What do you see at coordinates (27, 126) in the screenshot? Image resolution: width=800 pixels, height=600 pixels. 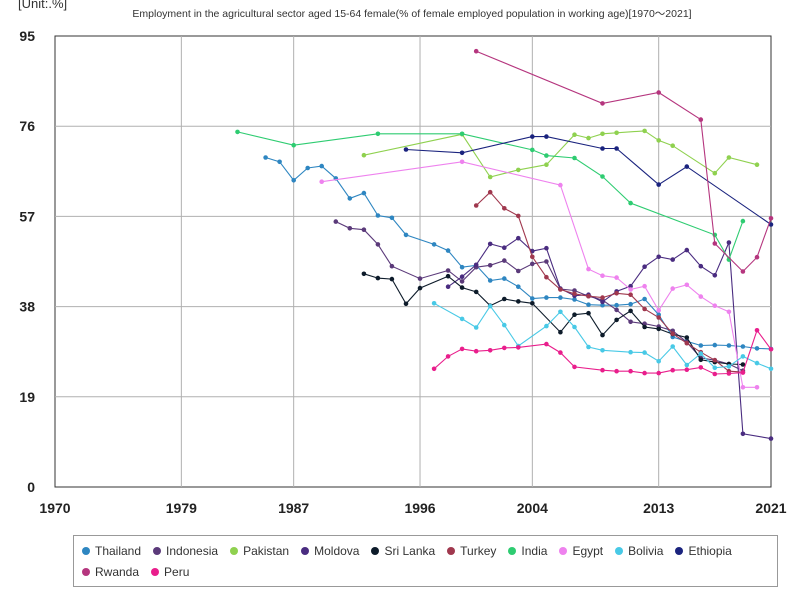 I see `y-tick-label: 76` at bounding box center [27, 126].